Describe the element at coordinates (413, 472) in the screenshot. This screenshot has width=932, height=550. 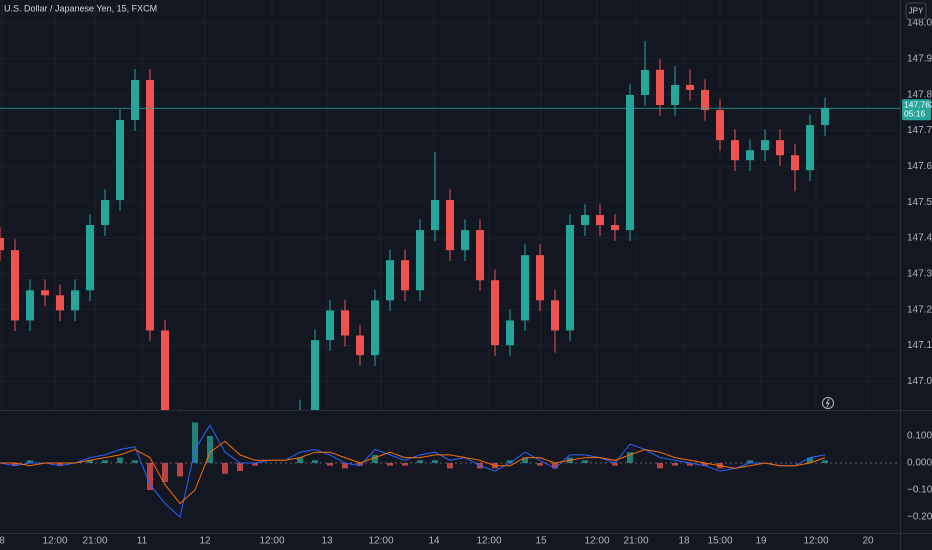
I see `signal-line` at that location.